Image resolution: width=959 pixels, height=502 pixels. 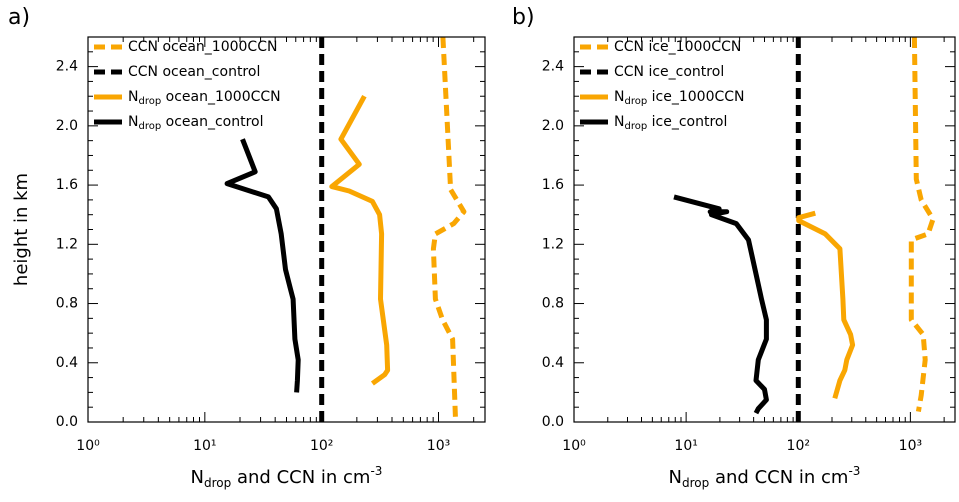 I want to click on panel-label: b), so click(x=523, y=17).